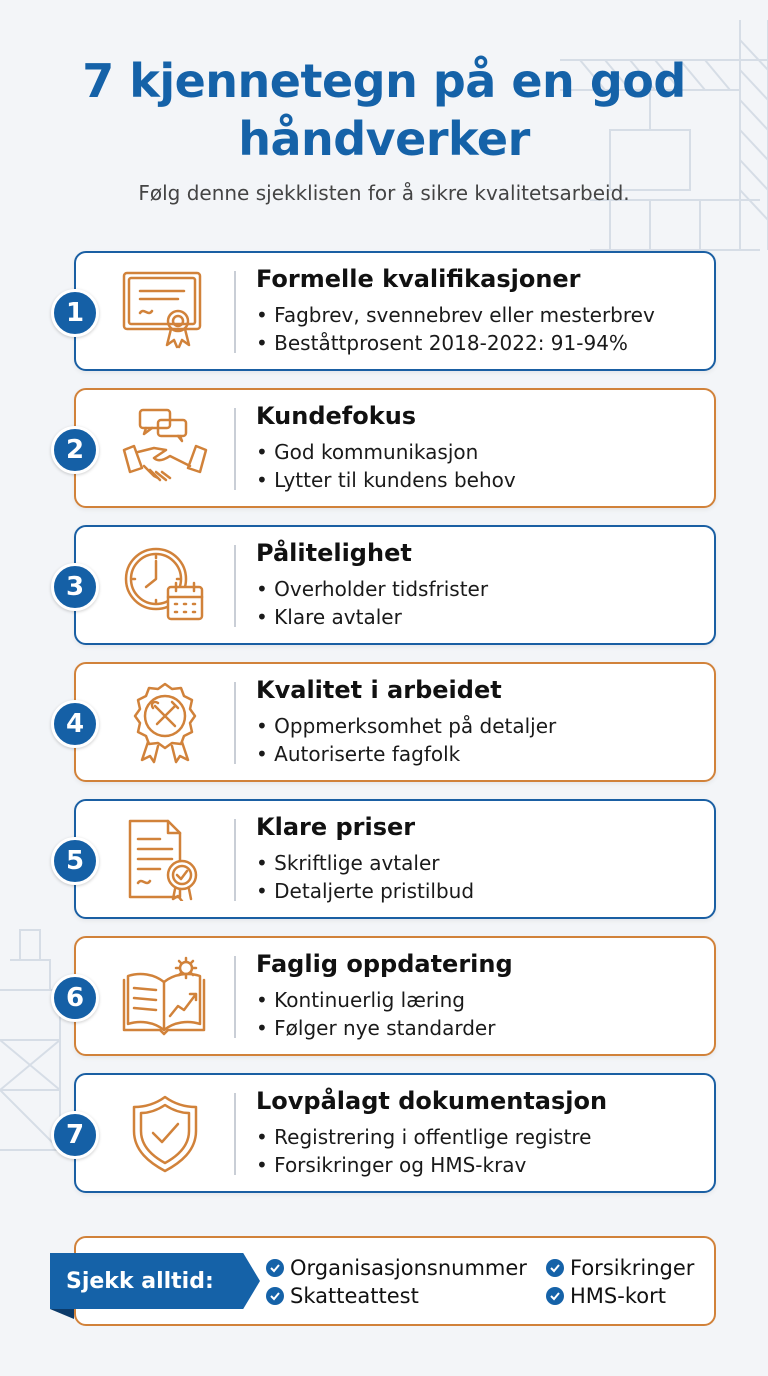 The image size is (768, 1376). Describe the element at coordinates (75, 861) in the screenshot. I see `step-number-5: 5` at that location.